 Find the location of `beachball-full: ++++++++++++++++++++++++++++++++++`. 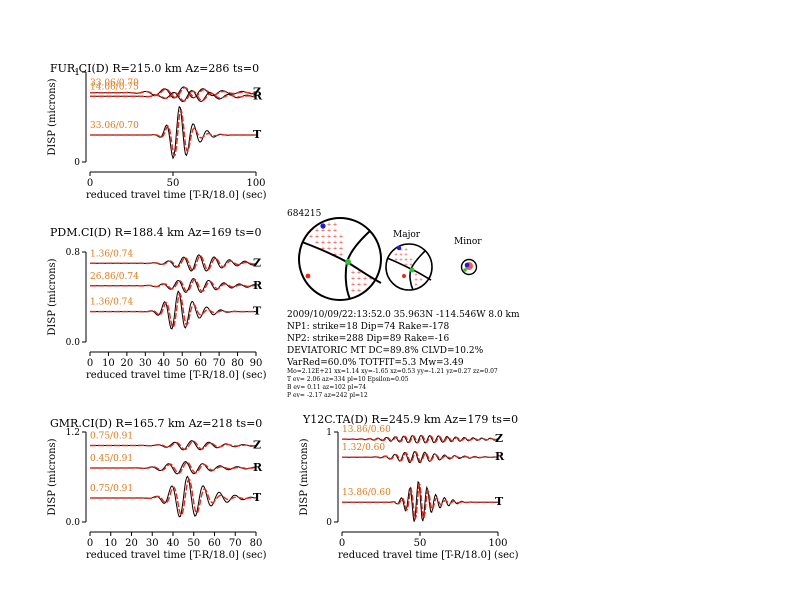

beachball-full: ++++++++++++++++++++++++++++++++++ is located at coordinates (340, 259).